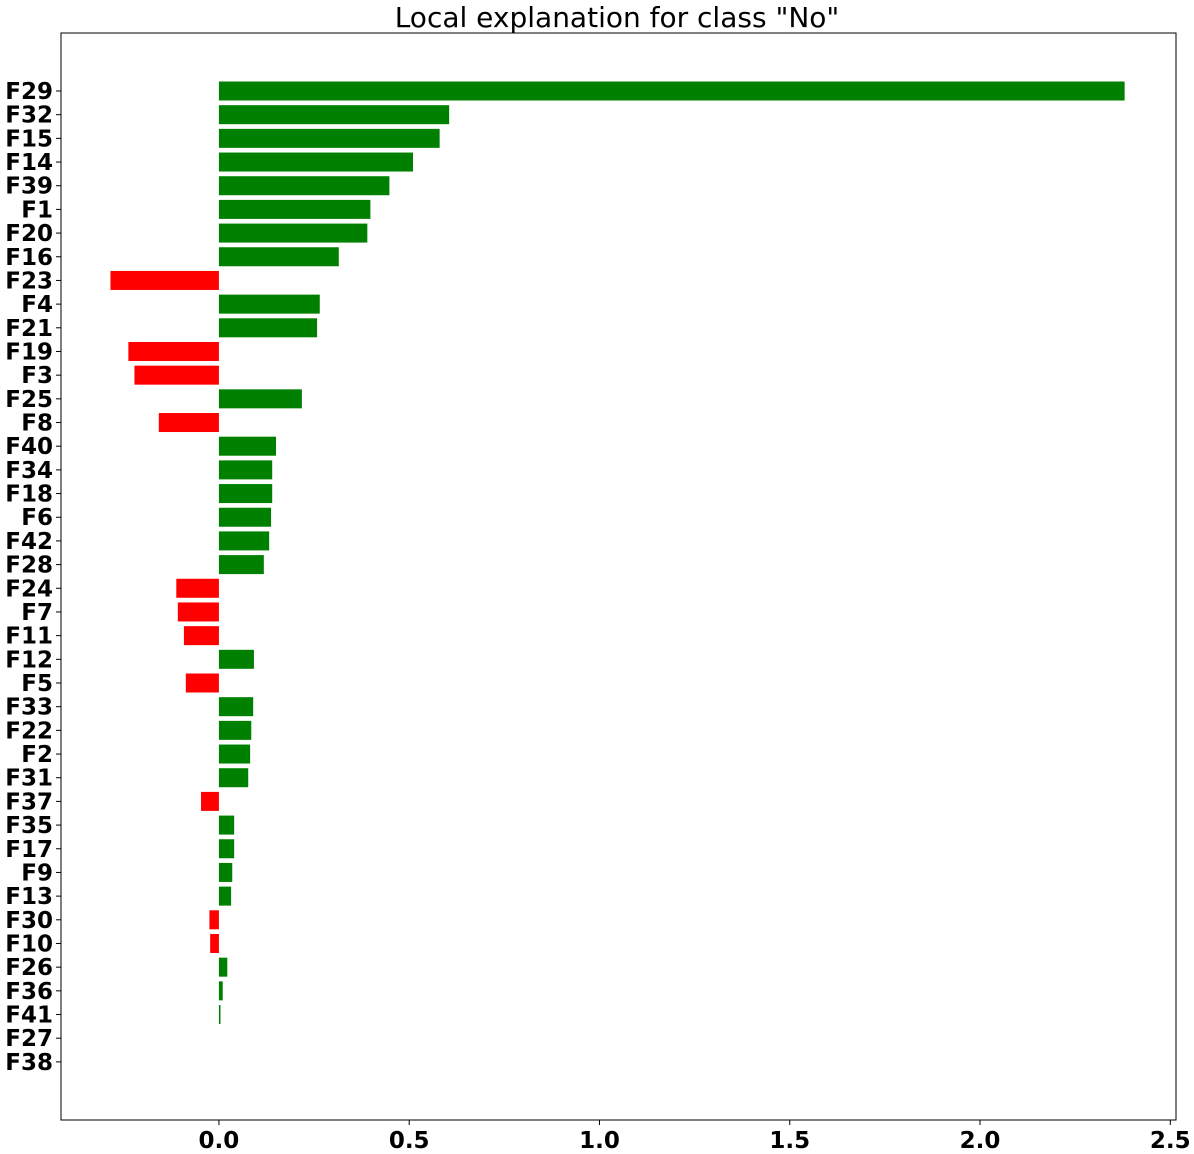 Image resolution: width=1194 pixels, height=1154 pixels. What do you see at coordinates (219, 1015) in the screenshot?
I see `bar-f41` at bounding box center [219, 1015].